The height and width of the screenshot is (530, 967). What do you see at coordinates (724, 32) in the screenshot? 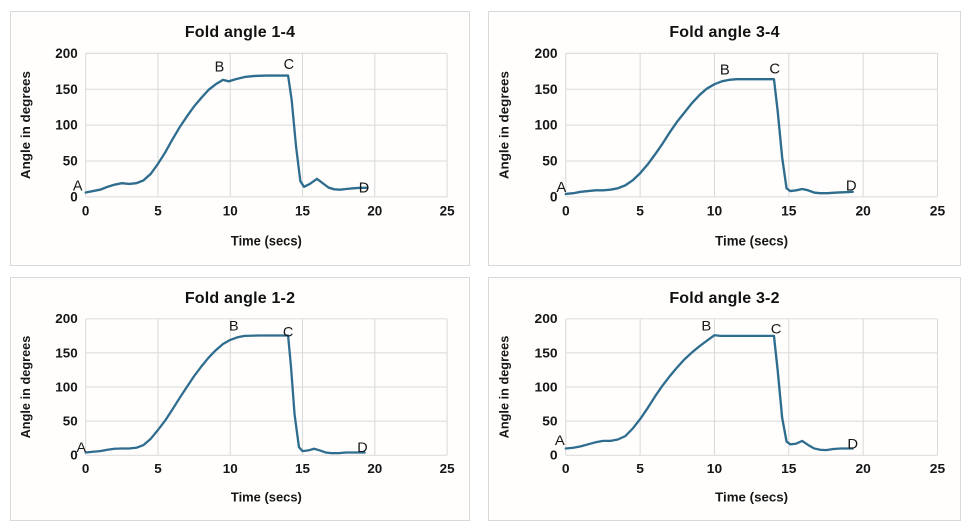
I see `chart-title: Fold angle 3-4` at bounding box center [724, 32].